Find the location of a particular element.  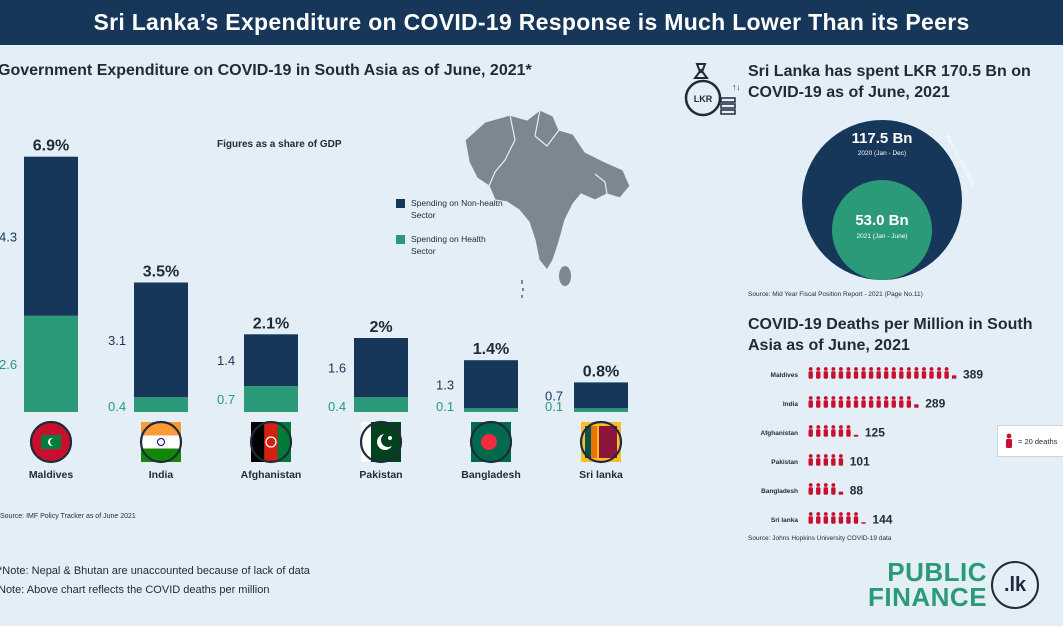

category-label-pakistan: Pakistan is located at coordinates (380, 475).